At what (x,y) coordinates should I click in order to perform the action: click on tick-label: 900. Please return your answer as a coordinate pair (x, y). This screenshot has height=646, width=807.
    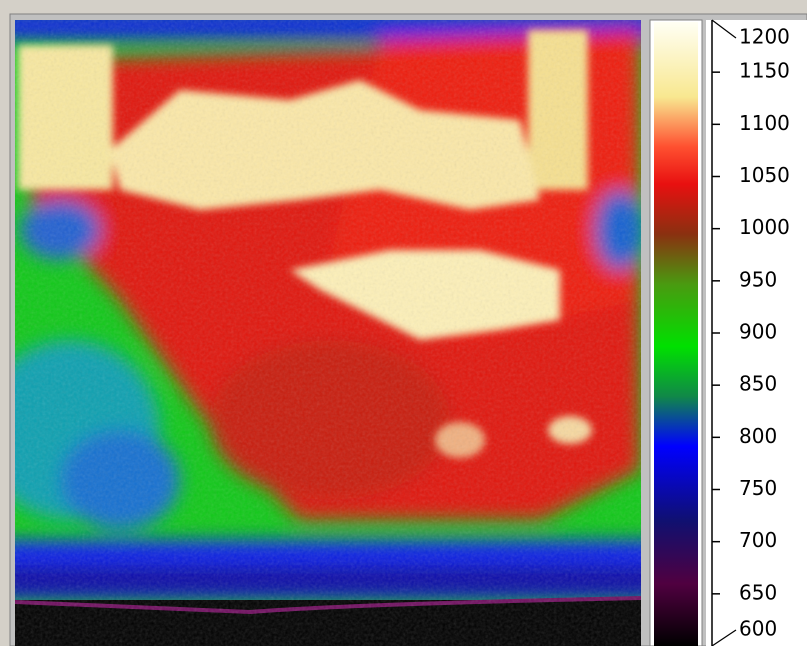
    Looking at the image, I should click on (758, 332).